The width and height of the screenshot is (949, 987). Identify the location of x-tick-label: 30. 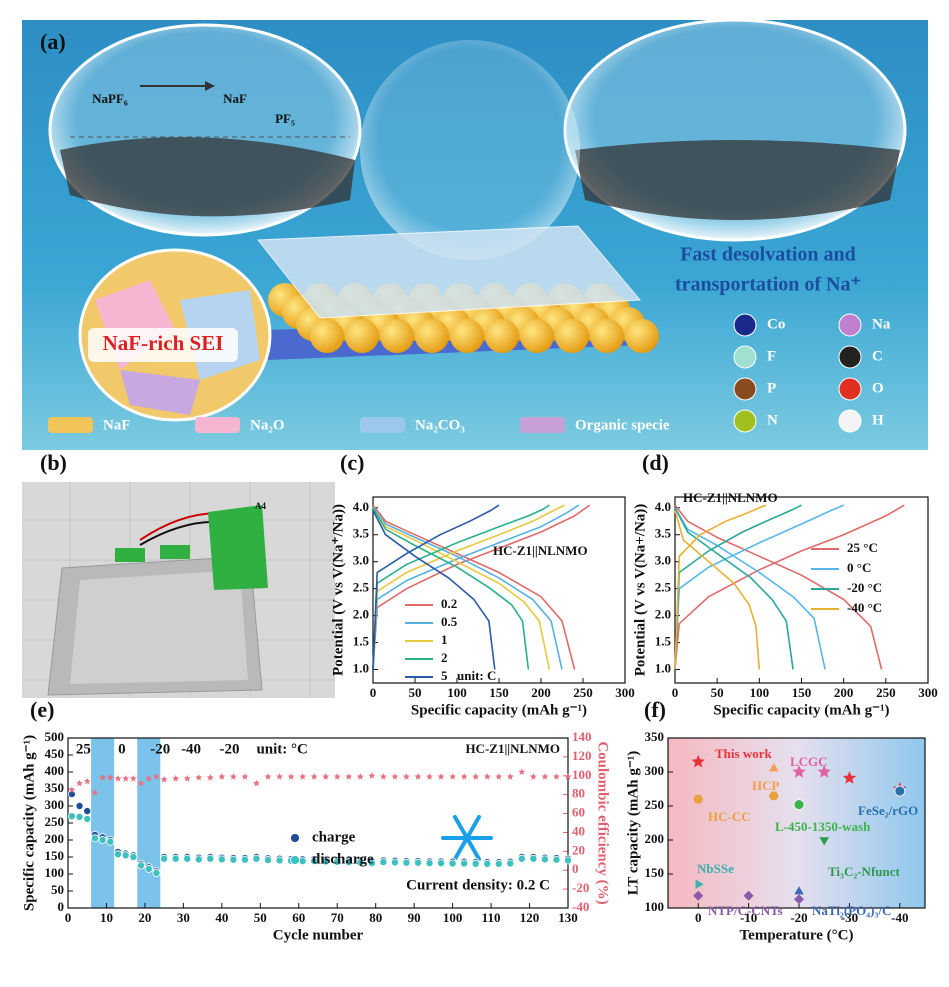
(183, 917).